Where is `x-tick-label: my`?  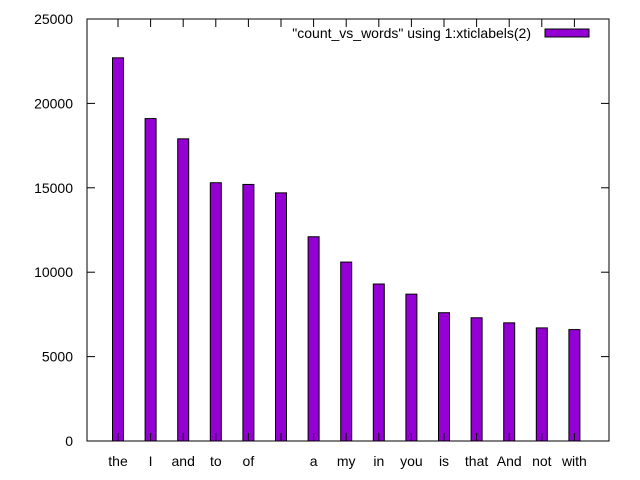 x-tick-label: my is located at coordinates (346, 461).